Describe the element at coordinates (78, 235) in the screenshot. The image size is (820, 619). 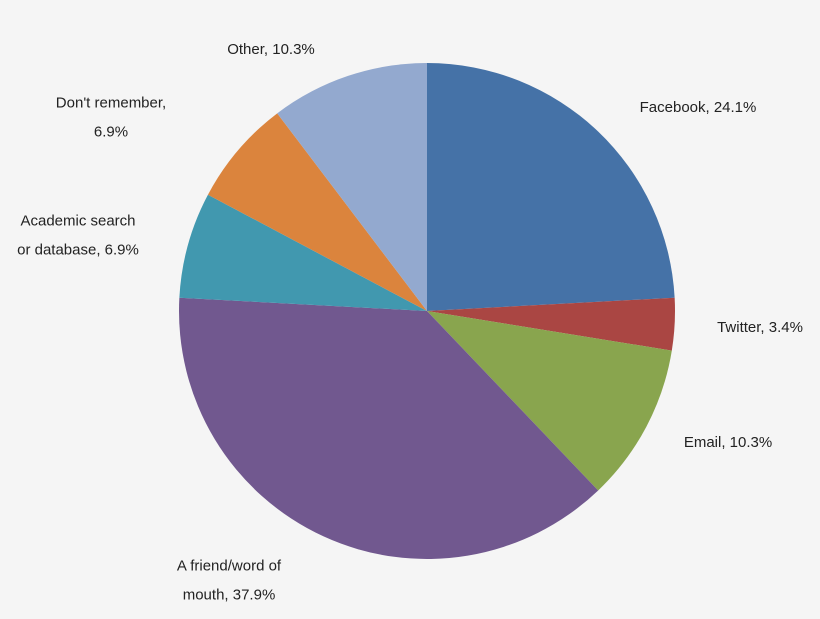
I see `slice-label: Academic search or database, 6.9%` at that location.